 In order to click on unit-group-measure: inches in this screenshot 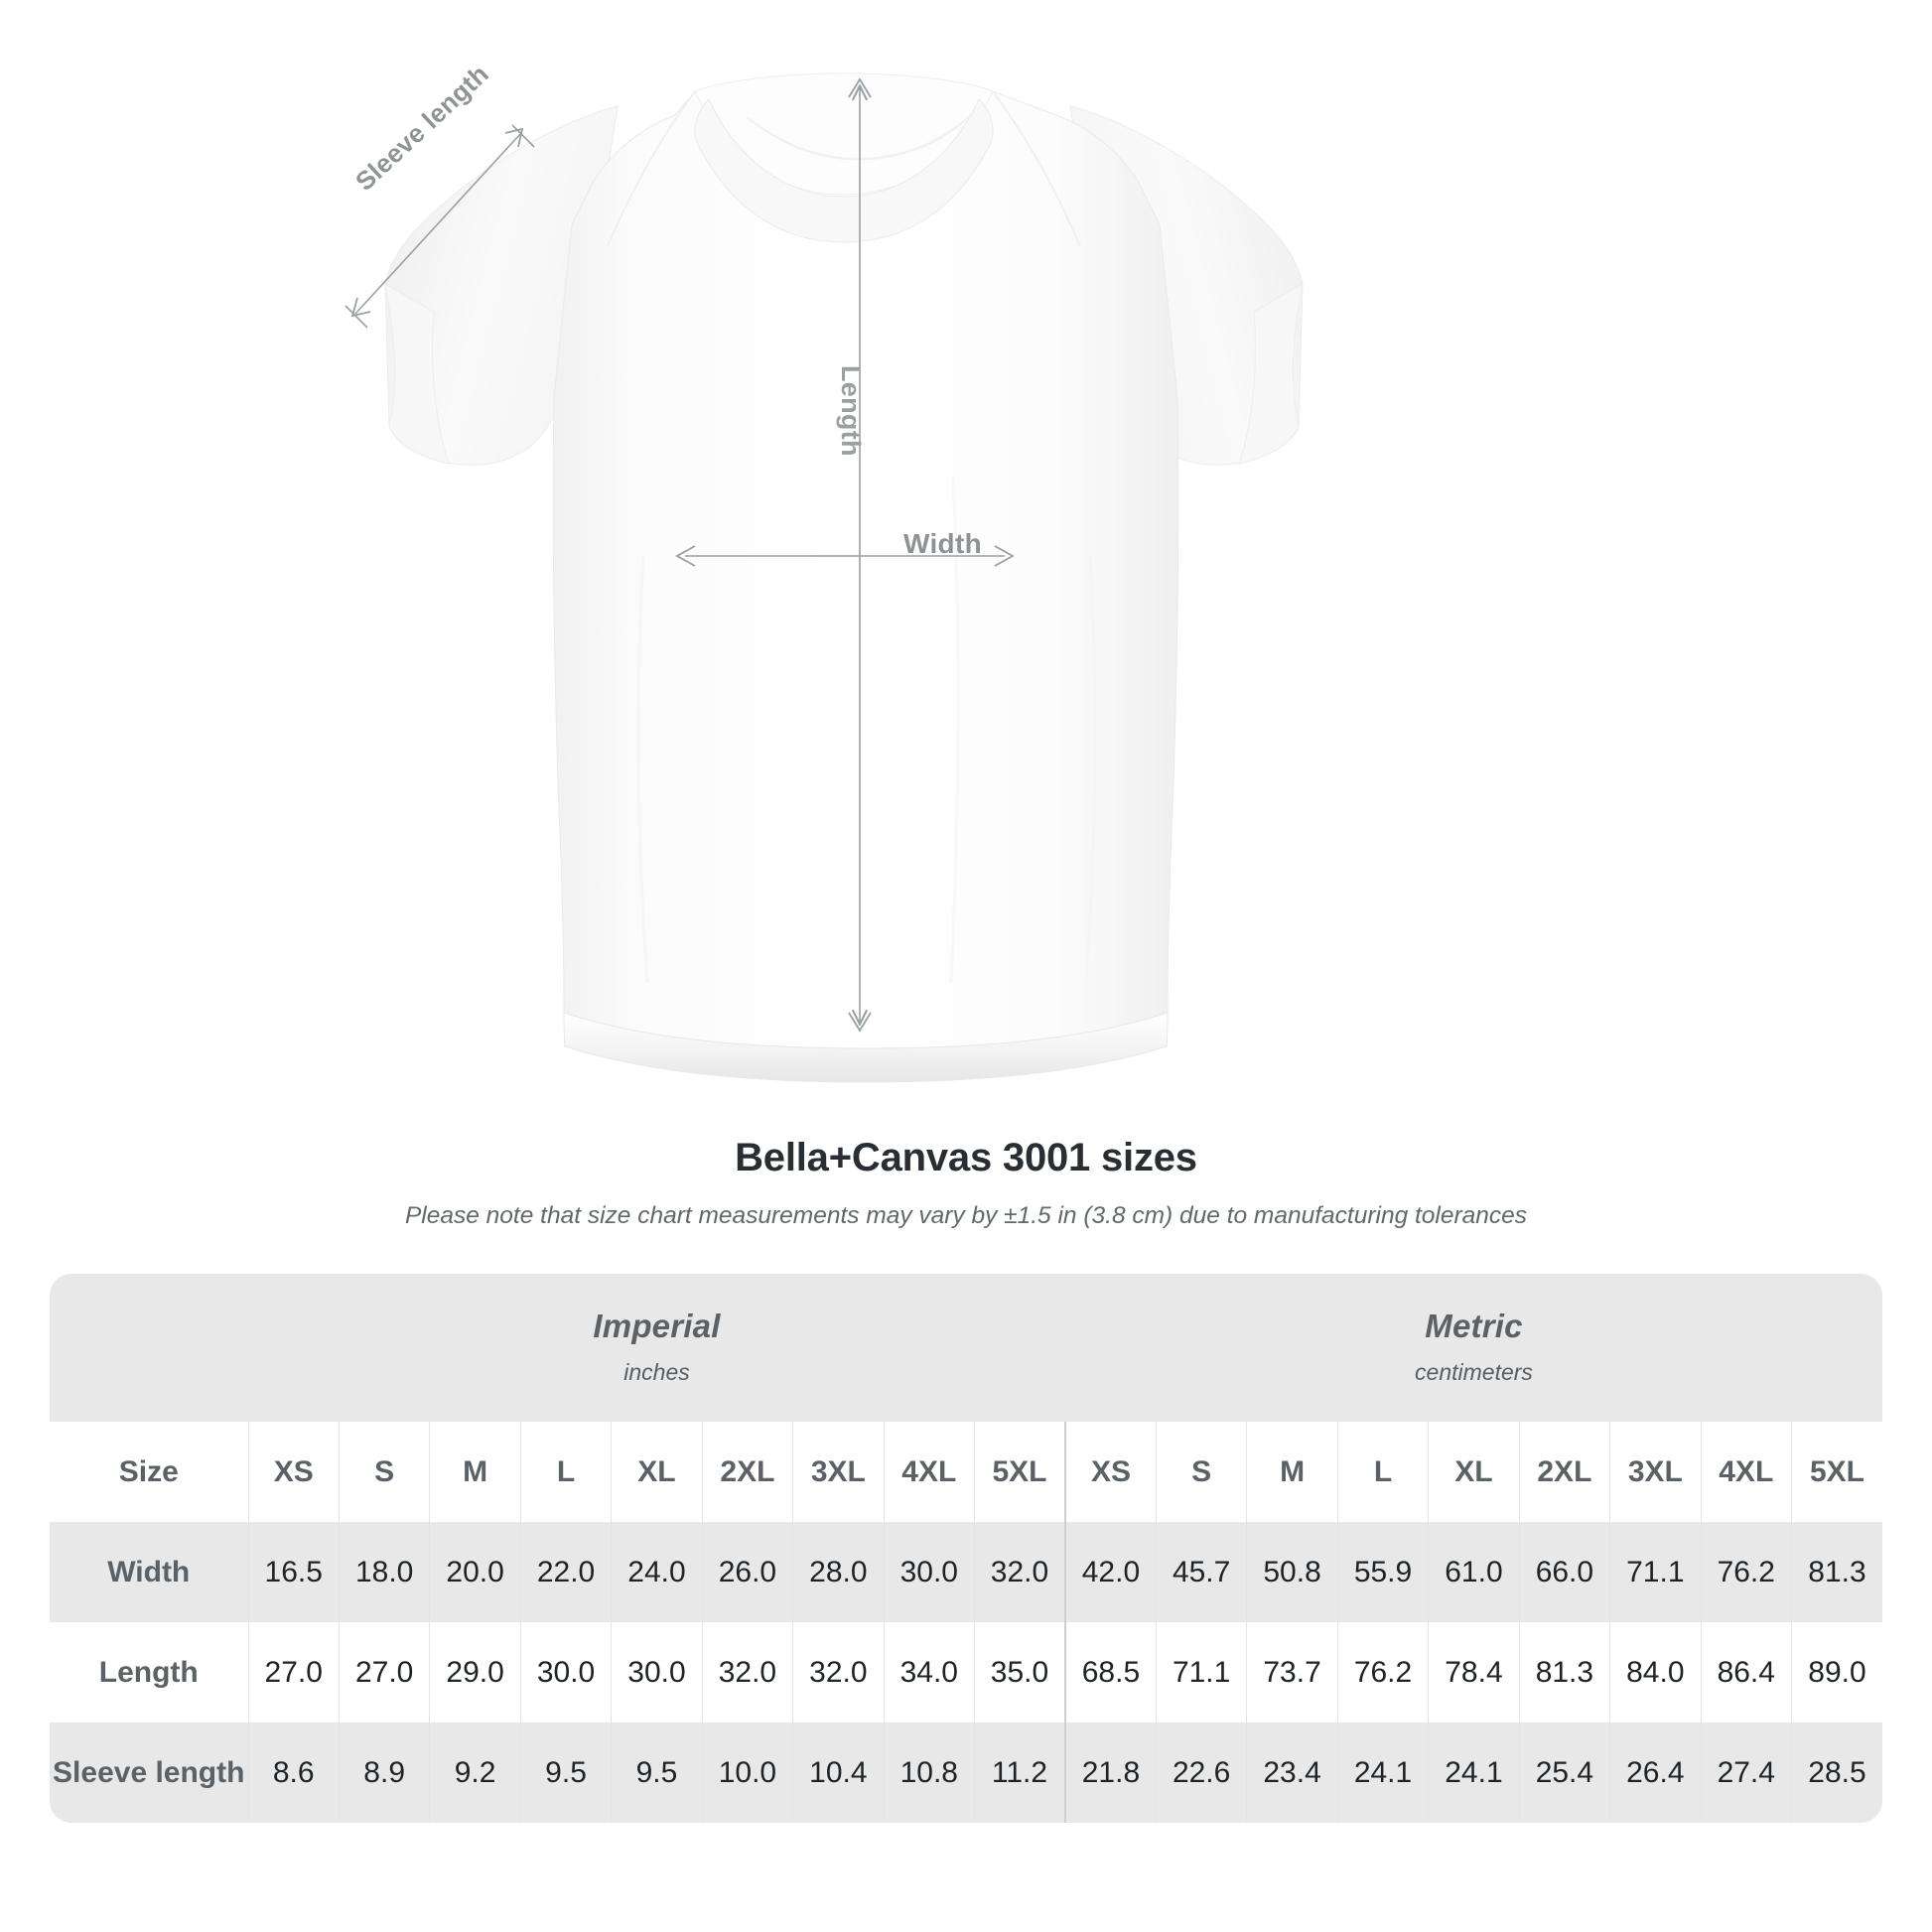, I will do `click(657, 1372)`.